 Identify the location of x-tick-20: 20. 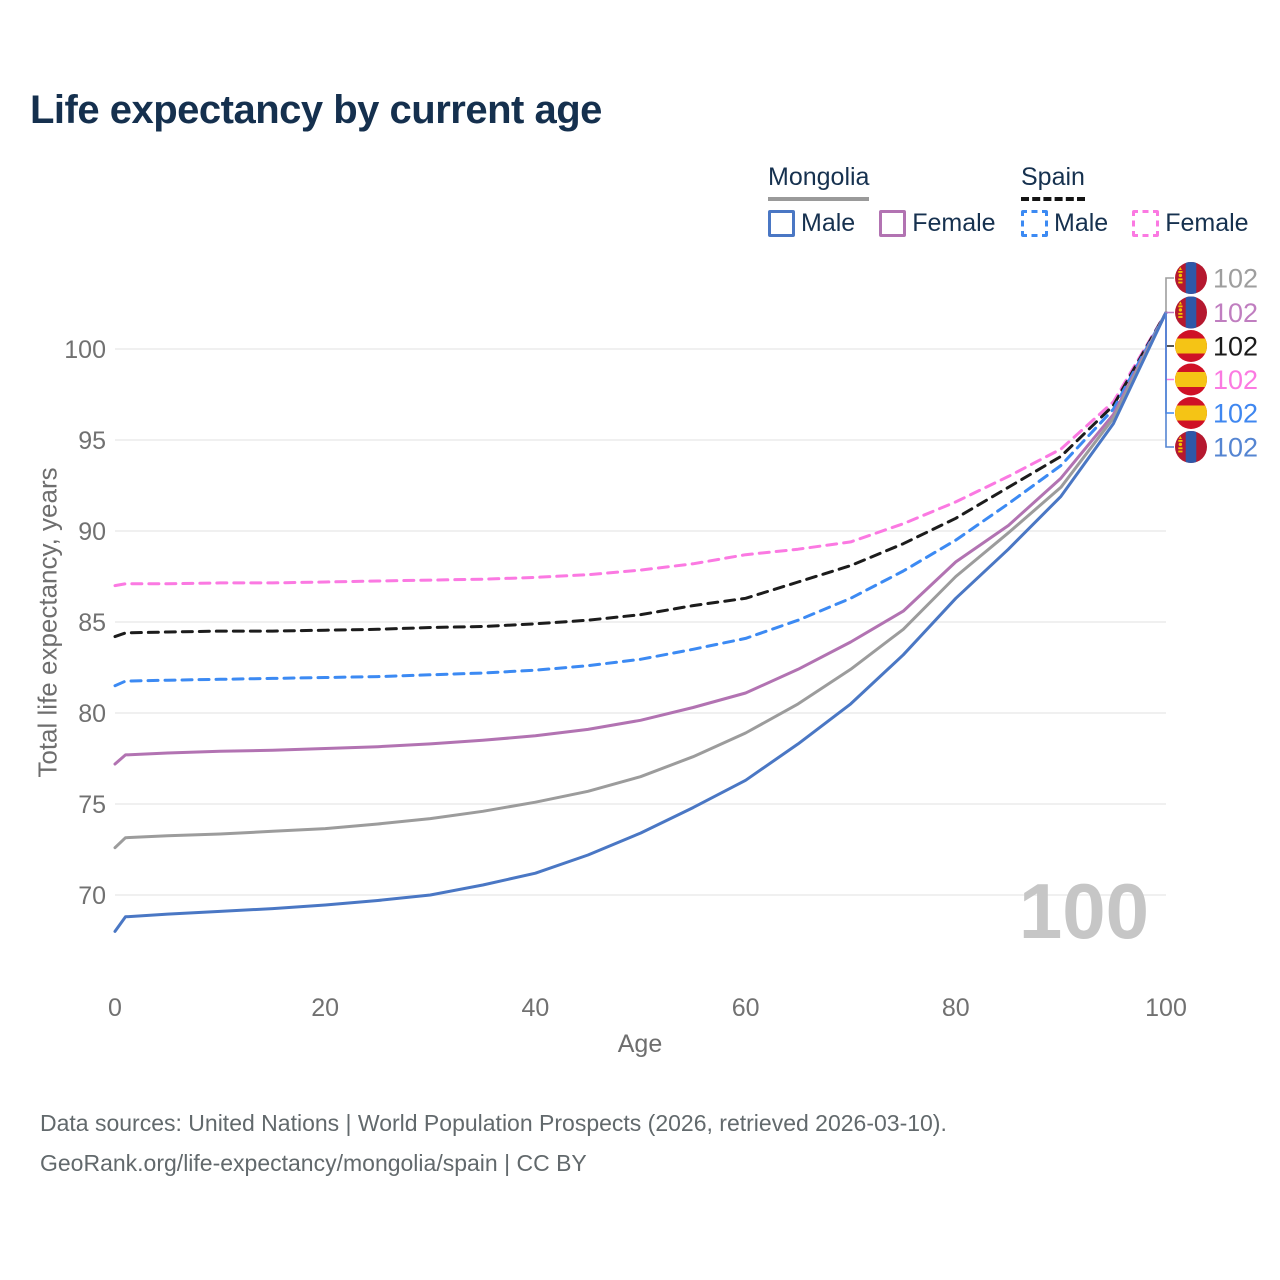
(325, 1008).